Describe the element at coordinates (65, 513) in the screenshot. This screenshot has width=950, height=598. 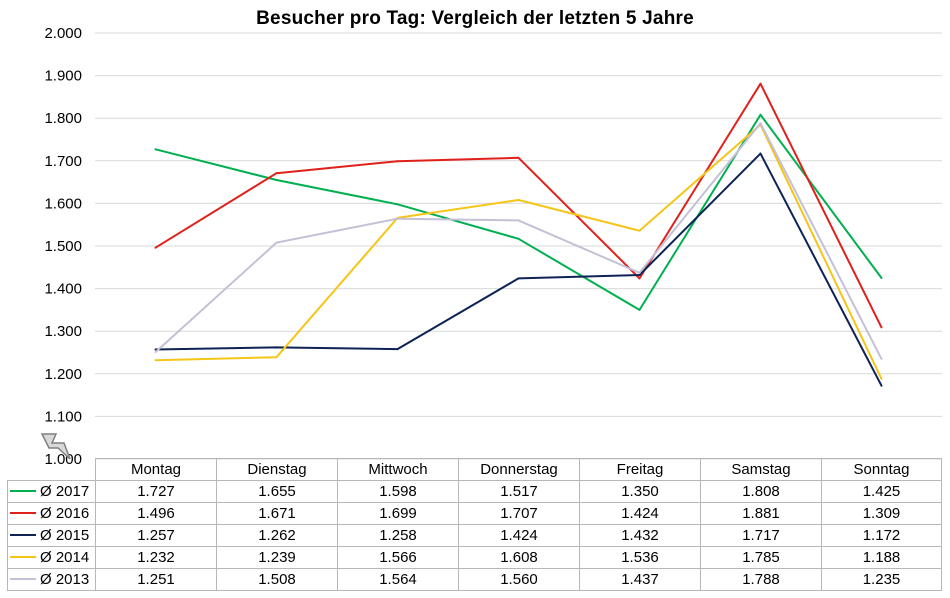
I see `series-name: Ø 2016` at that location.